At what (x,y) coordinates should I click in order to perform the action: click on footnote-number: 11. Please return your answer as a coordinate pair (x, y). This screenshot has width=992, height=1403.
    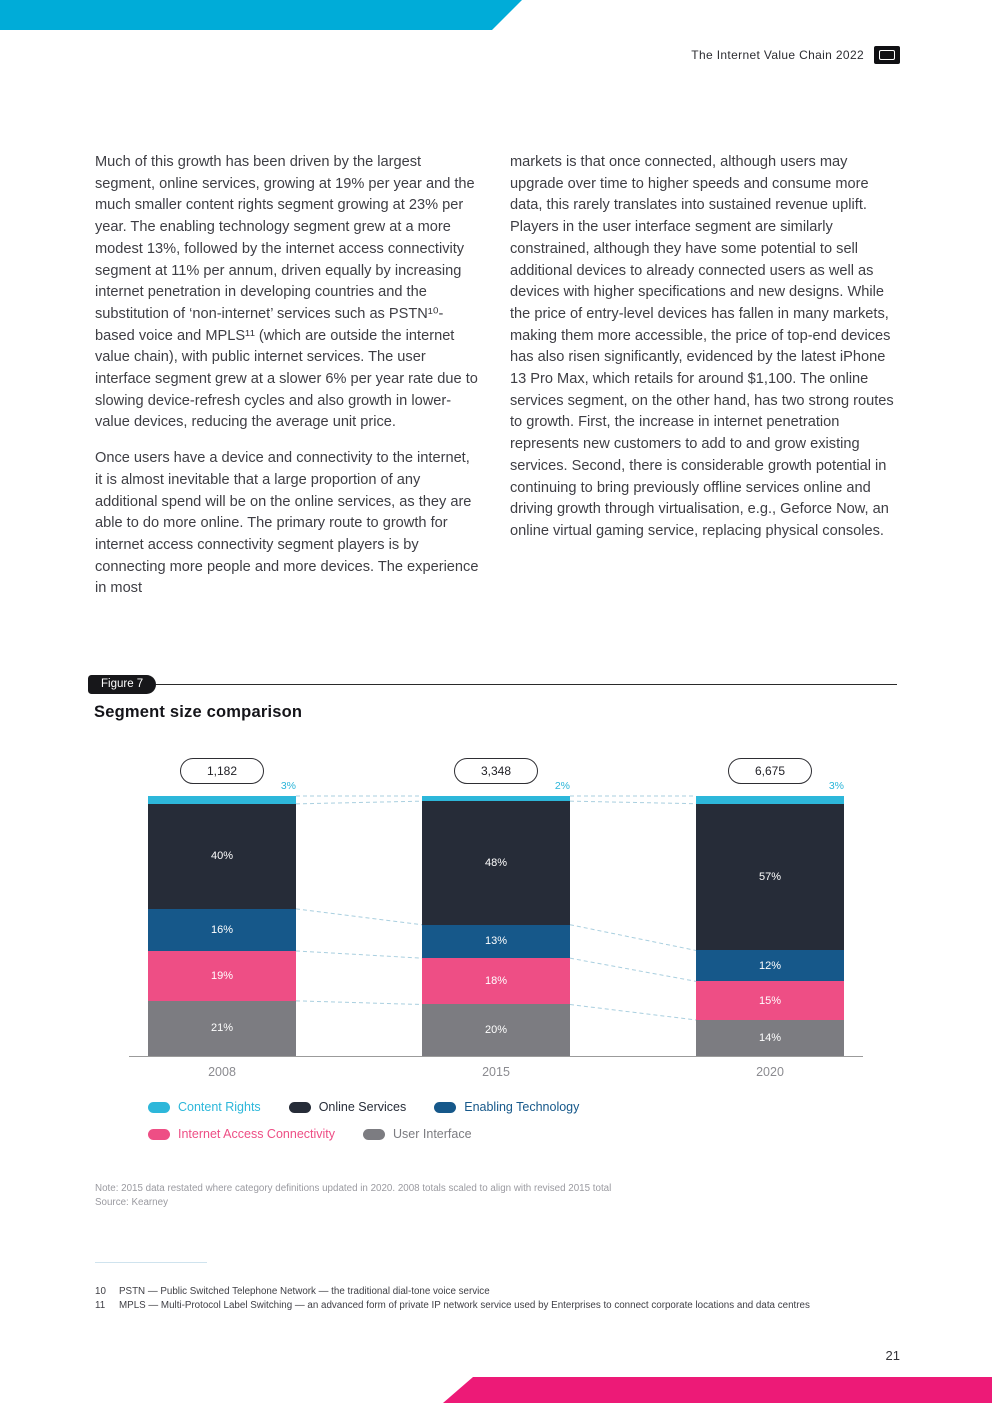
    Looking at the image, I should click on (100, 1305).